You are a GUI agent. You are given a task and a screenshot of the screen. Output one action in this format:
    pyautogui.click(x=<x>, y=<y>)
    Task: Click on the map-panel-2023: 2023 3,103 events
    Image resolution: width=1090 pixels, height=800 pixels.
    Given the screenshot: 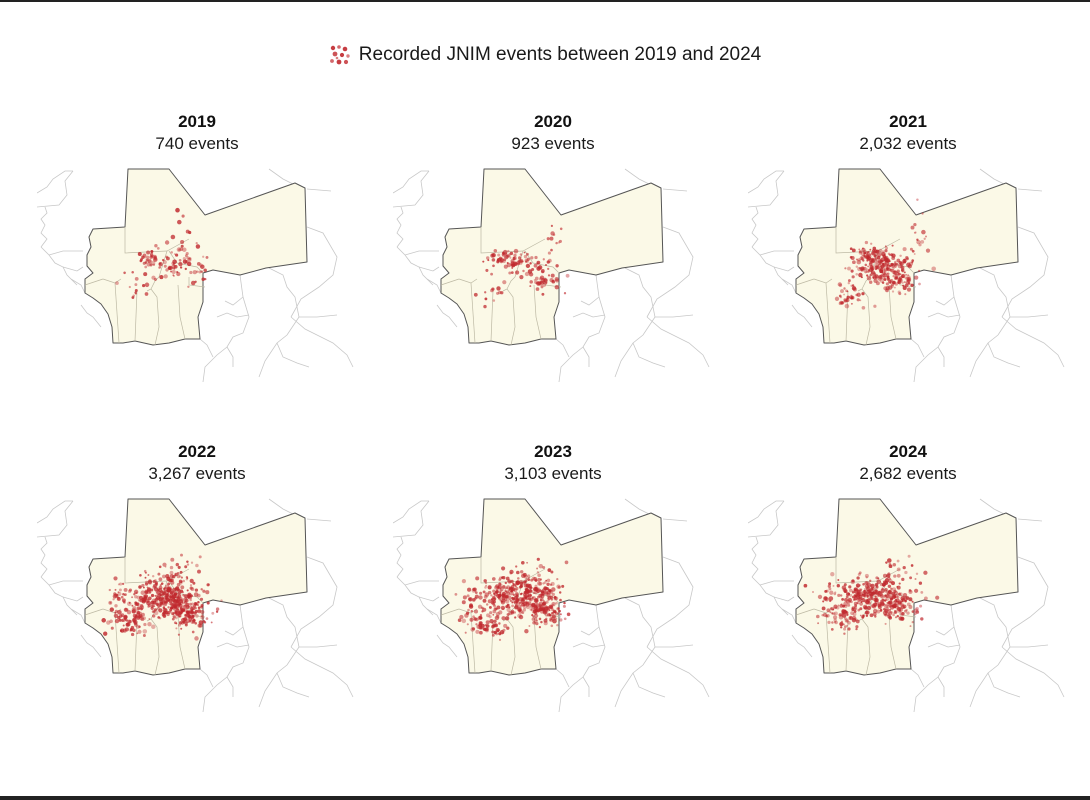 What is the action you would take?
    pyautogui.click(x=553, y=577)
    